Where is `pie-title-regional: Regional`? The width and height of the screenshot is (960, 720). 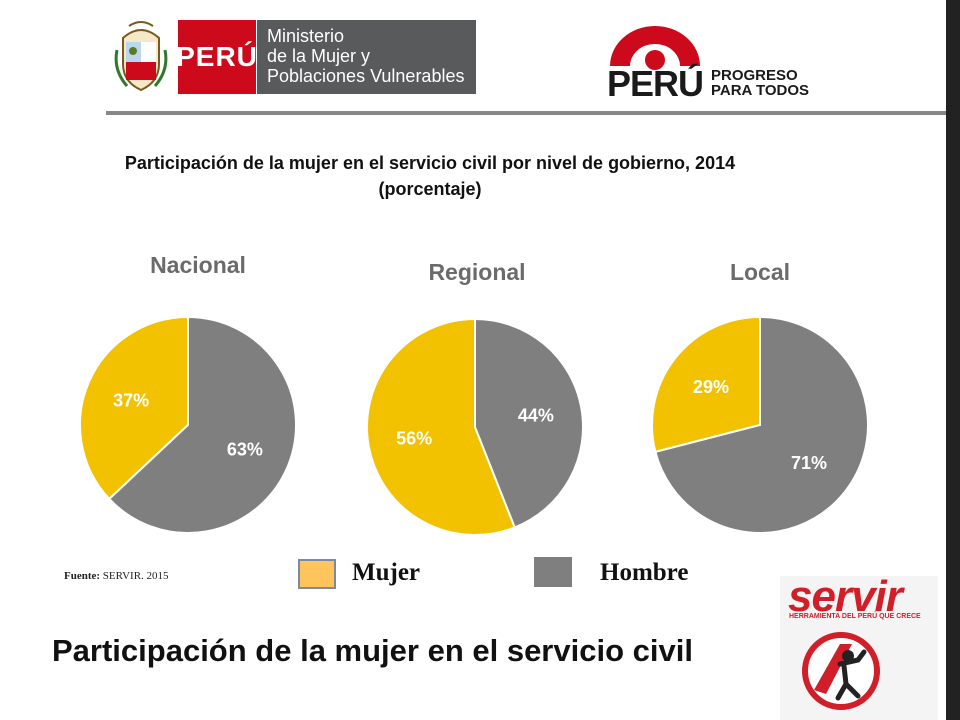
pie-title-regional: Regional is located at coordinates (477, 272).